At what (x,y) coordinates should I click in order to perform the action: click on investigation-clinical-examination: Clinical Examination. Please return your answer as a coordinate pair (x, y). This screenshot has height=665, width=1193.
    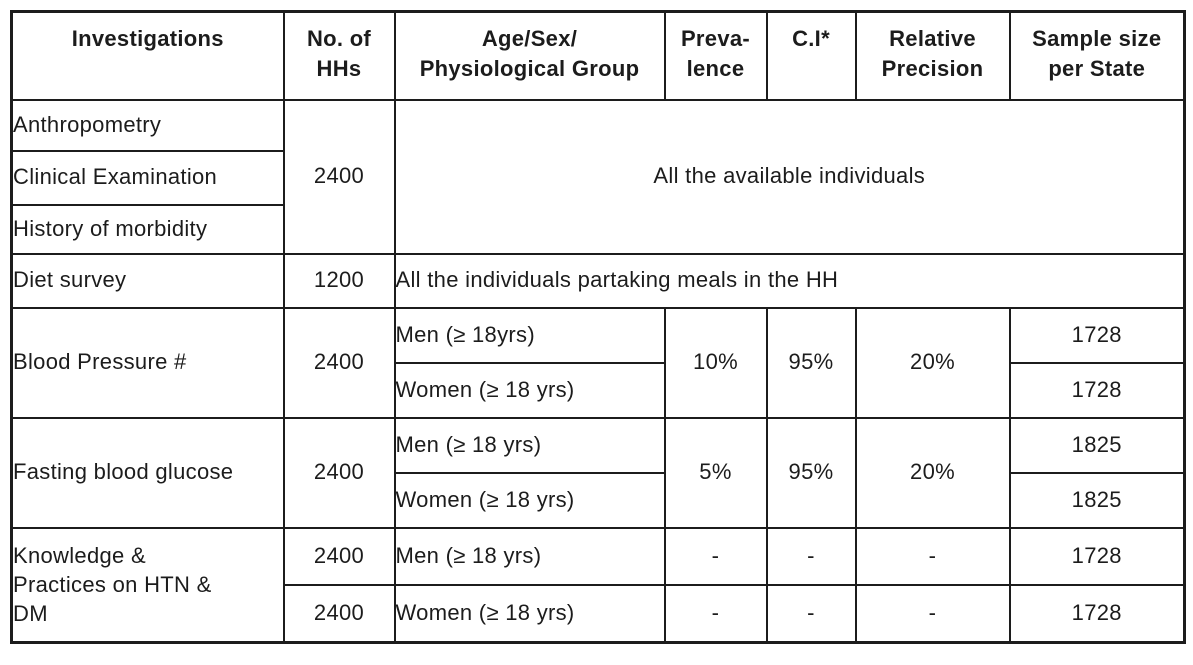
    Looking at the image, I should click on (147, 177).